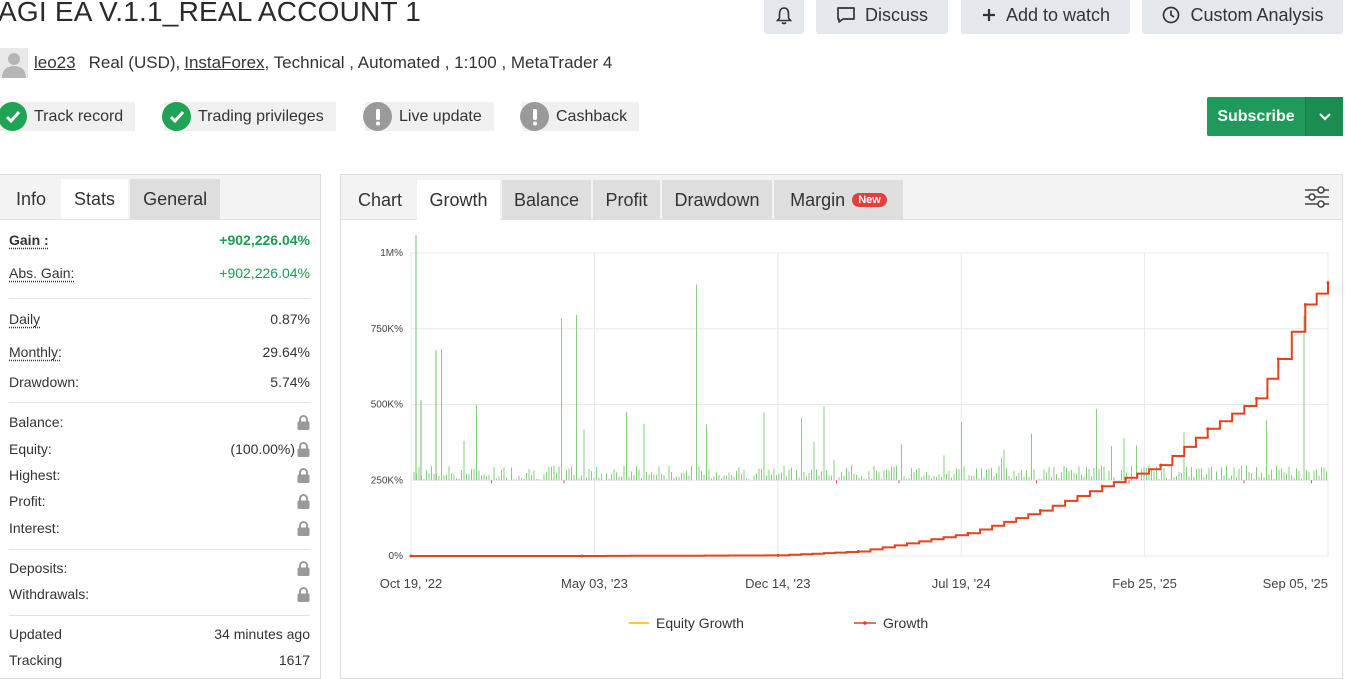  Describe the element at coordinates (159, 352) in the screenshot. I see `stat-monthly: Monthly: 29.64%` at that location.